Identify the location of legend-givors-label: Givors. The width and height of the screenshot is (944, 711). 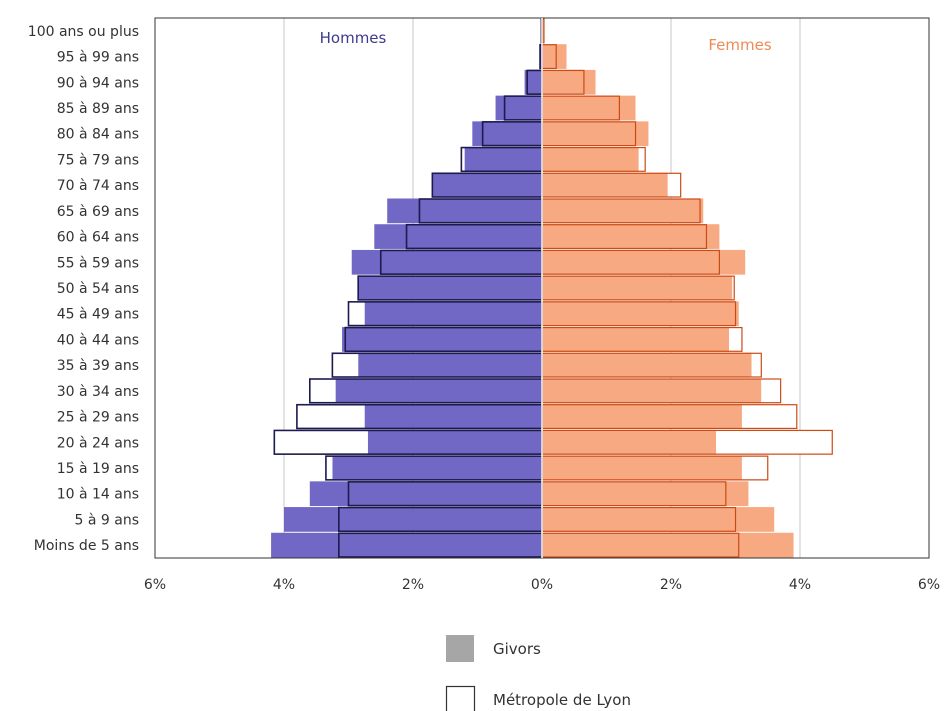
(517, 649).